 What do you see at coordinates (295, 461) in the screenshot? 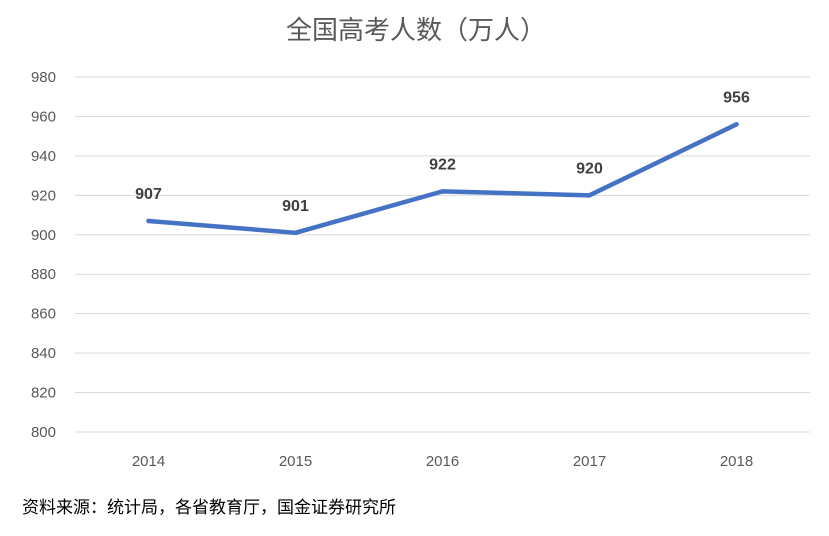
I see `x-tick-label: 2015` at bounding box center [295, 461].